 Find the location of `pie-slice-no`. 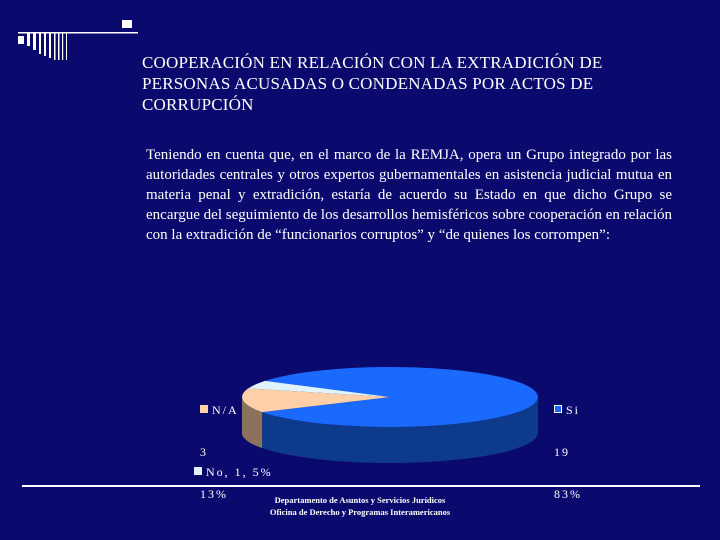

pie-slice-no is located at coordinates (319, 388).